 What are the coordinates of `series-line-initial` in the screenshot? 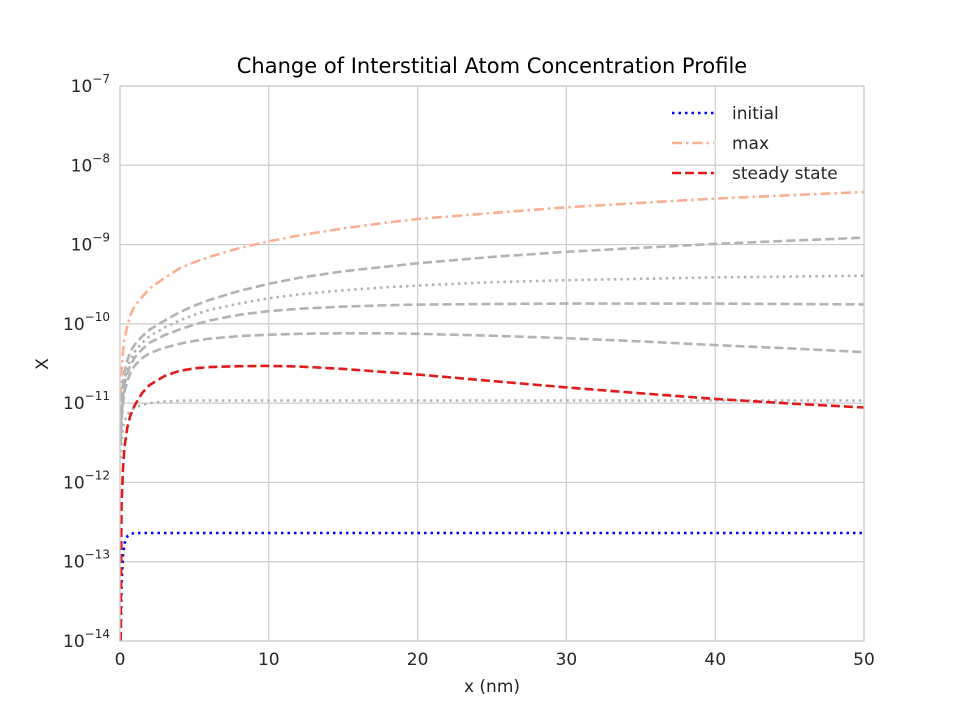 It's located at (491, 586).